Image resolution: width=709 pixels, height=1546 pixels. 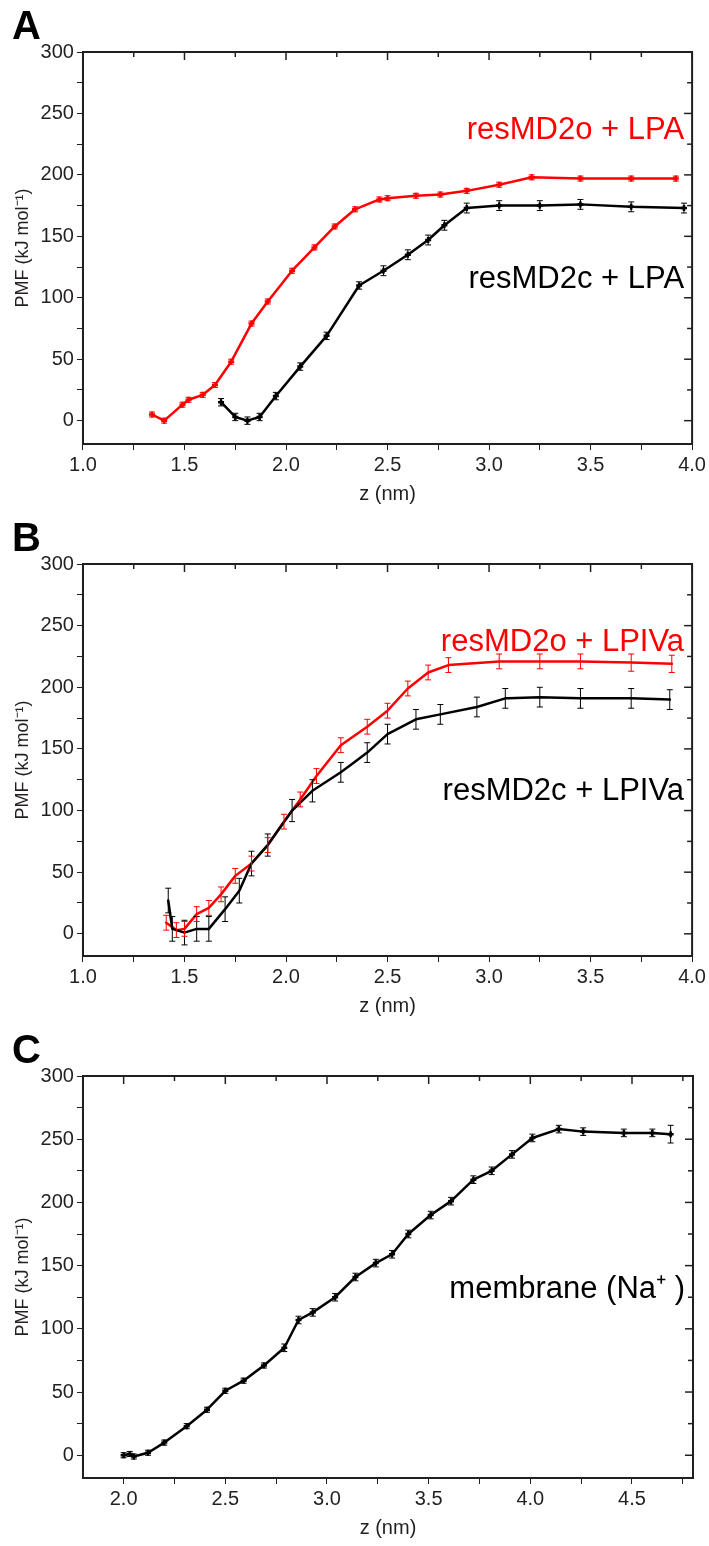 What do you see at coordinates (632, 1497) in the screenshot?
I see `x-tick-label: 4.5` at bounding box center [632, 1497].